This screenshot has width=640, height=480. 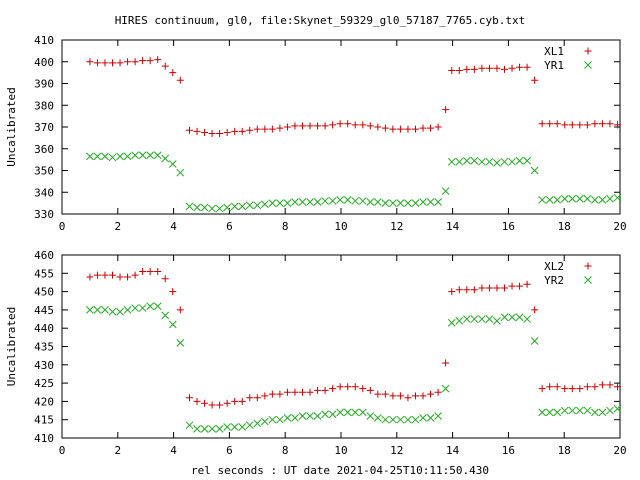 I want to click on legend-label: YR1, so click(x=554, y=65).